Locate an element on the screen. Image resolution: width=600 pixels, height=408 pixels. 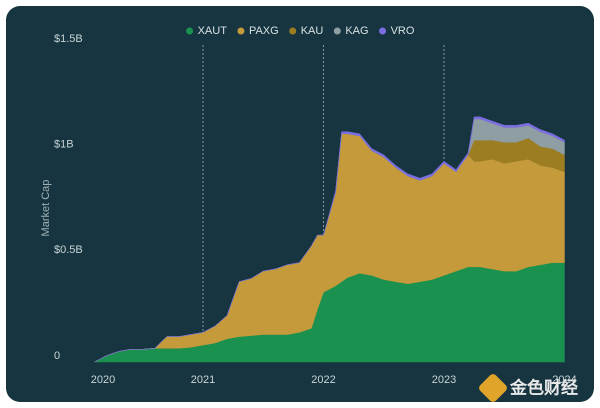
legend-label: KAU is located at coordinates (312, 31).